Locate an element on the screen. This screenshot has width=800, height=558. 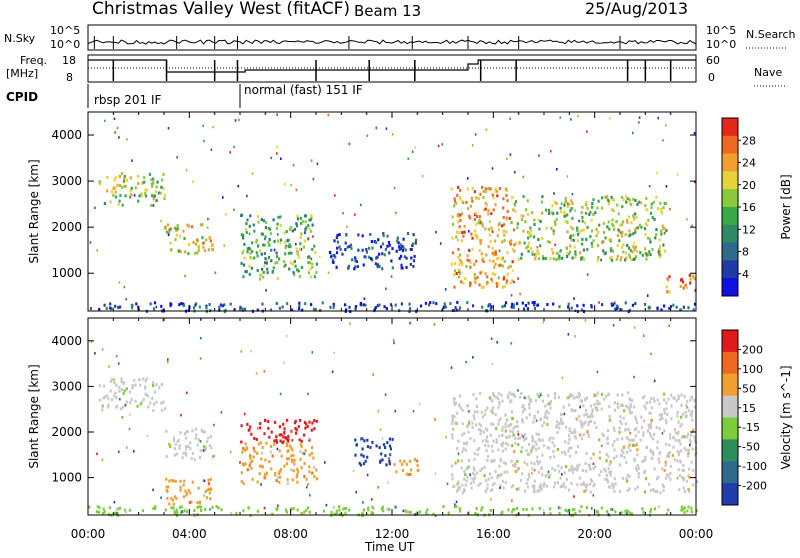
cpid-mode-label: rbsp 201 IF is located at coordinates (127, 100).